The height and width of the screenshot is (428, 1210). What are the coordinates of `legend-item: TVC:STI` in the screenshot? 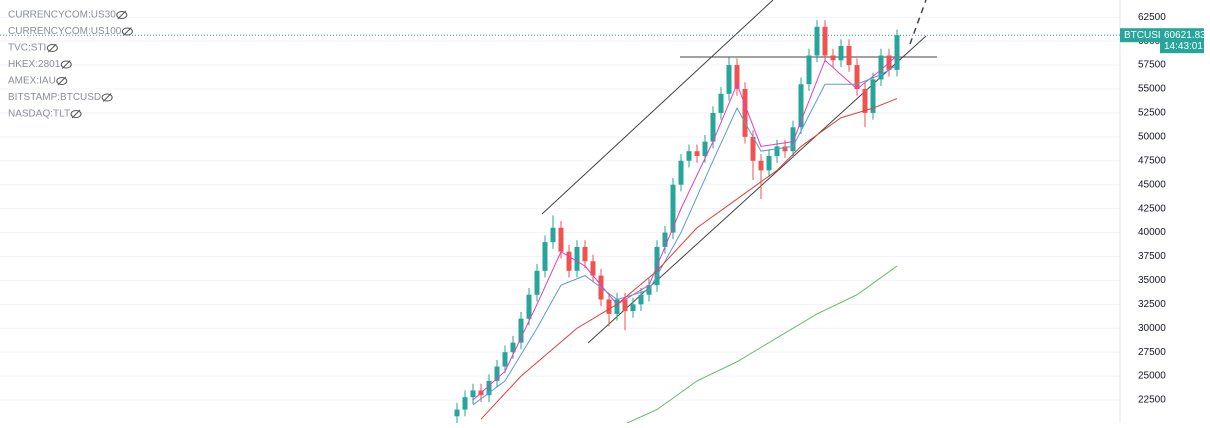 It's located at (27, 48).